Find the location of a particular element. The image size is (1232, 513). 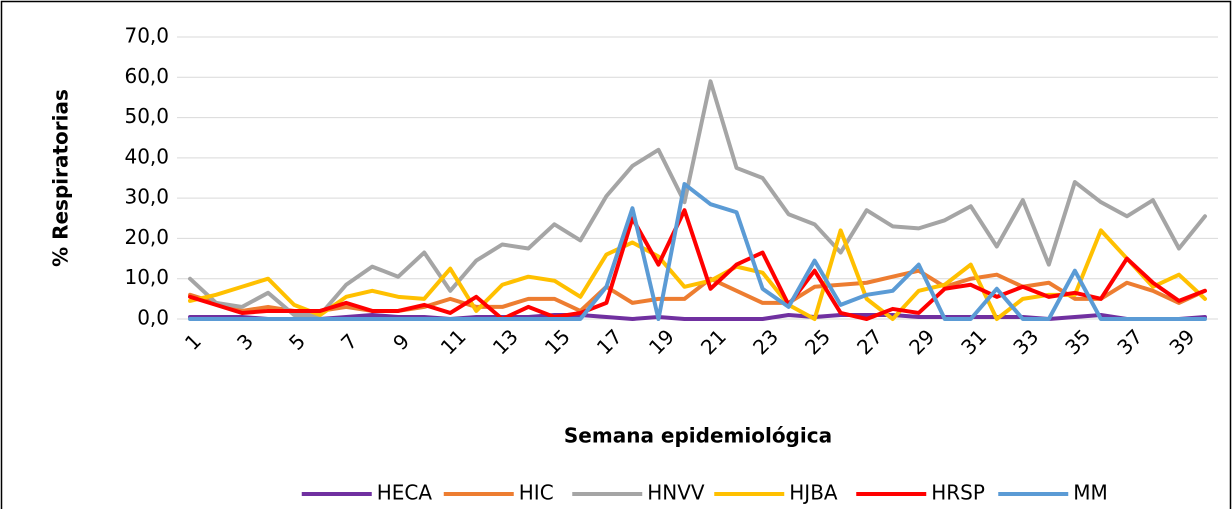

legend-label: MM is located at coordinates (1090, 493).